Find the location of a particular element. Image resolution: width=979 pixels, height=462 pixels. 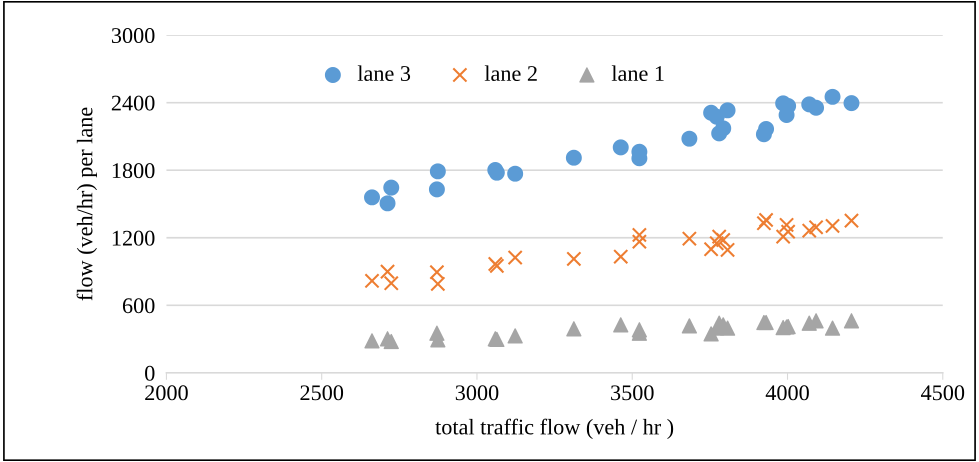

x-tick-label: 4500 is located at coordinates (942, 392).